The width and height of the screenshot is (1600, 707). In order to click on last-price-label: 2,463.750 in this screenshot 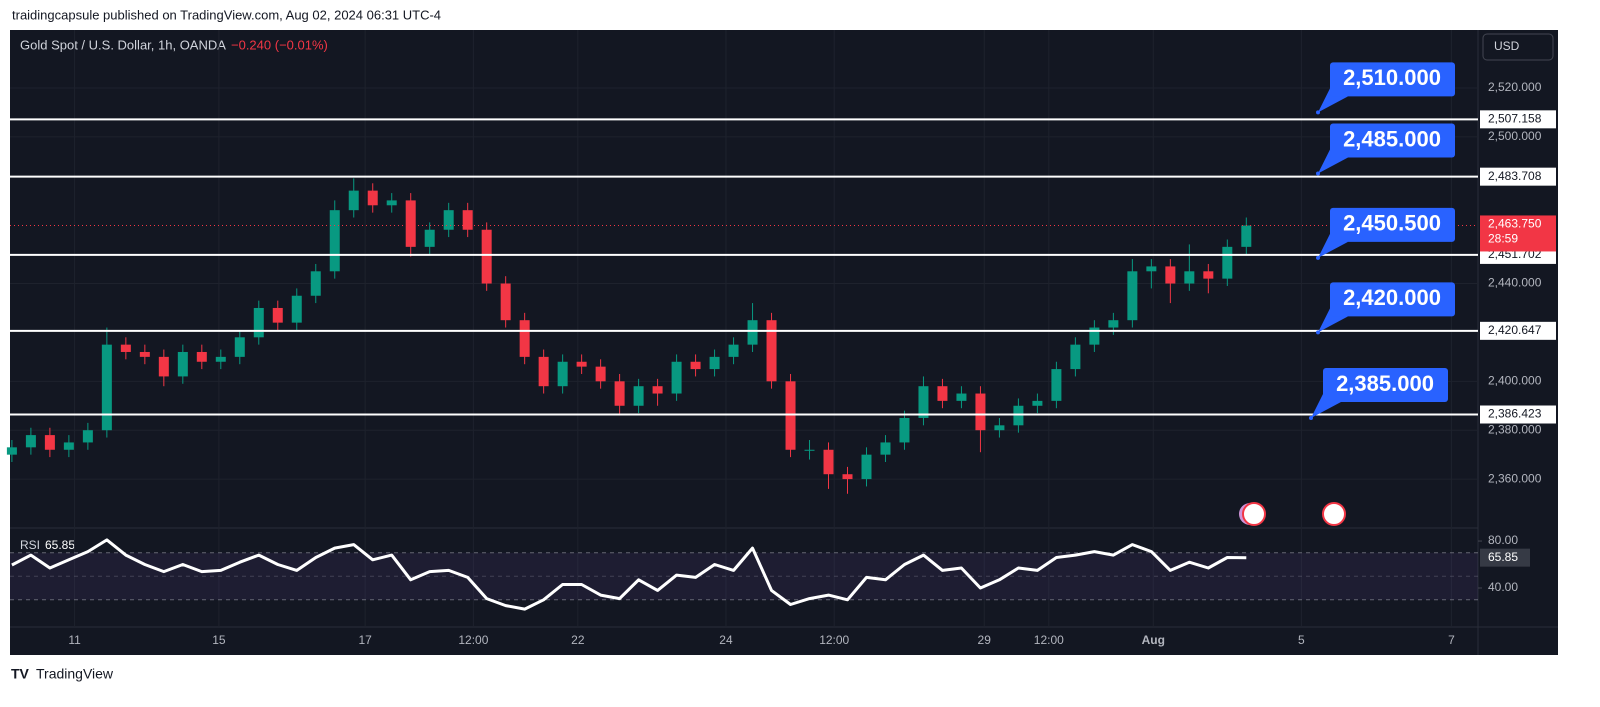, I will do `click(1515, 224)`.